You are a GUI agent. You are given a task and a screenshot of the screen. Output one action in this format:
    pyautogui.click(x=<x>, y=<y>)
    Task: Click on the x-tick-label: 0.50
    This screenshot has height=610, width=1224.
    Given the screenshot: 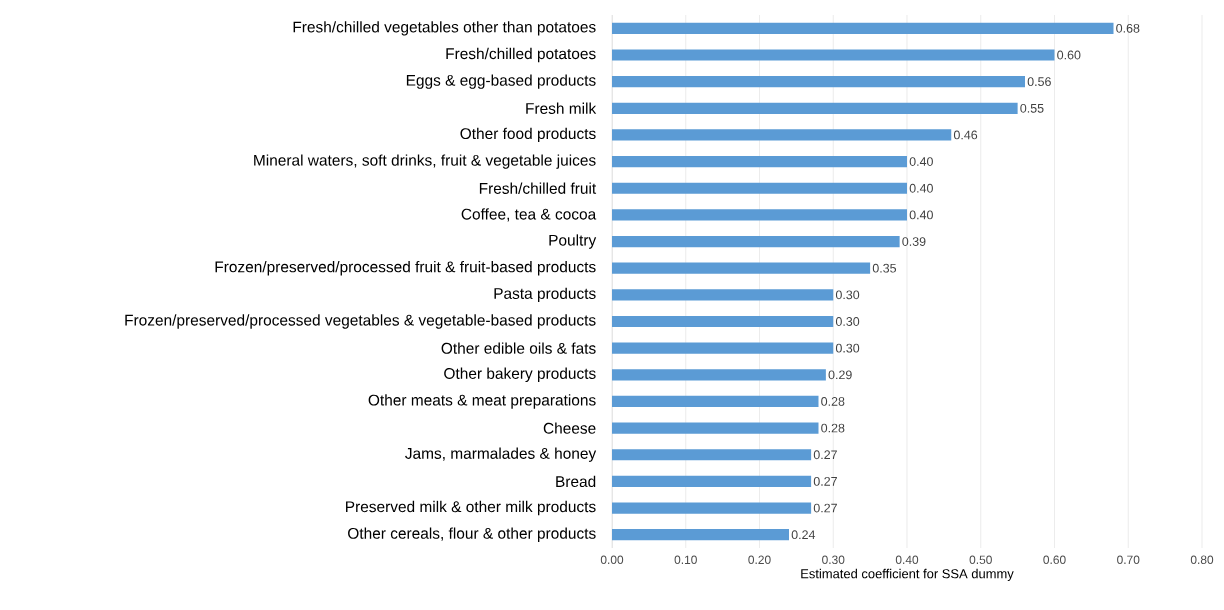 What is the action you would take?
    pyautogui.click(x=980, y=559)
    